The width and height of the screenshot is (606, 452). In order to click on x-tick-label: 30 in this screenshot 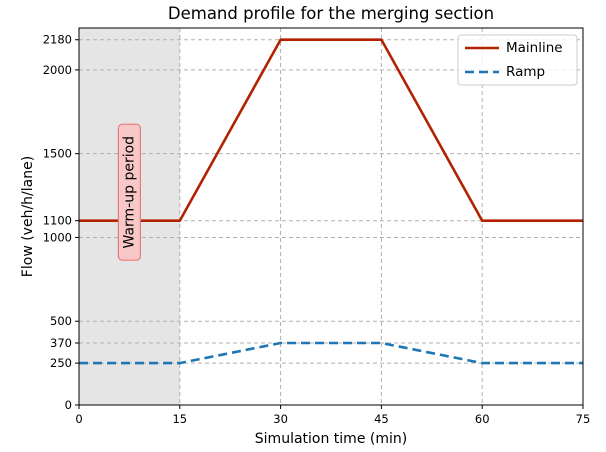, I will do `click(280, 419)`.